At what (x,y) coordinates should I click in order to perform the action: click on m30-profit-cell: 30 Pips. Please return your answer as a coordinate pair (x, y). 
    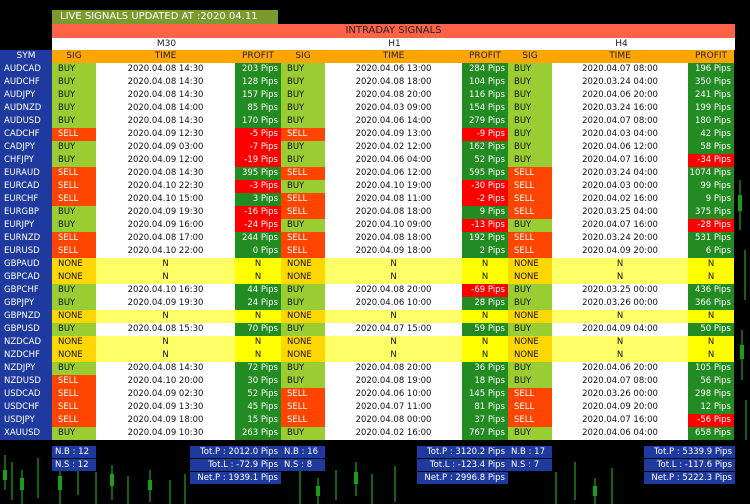
    Looking at the image, I should click on (258, 381).